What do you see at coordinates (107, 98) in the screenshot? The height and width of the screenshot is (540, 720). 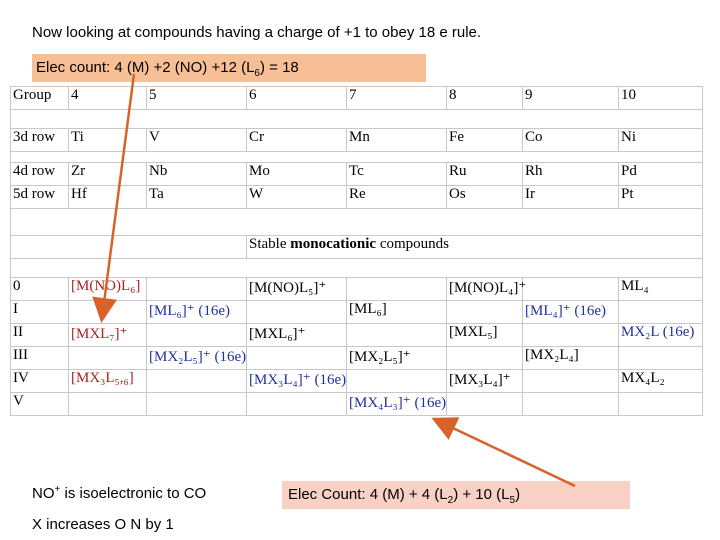 I see `header-cell: 4` at bounding box center [107, 98].